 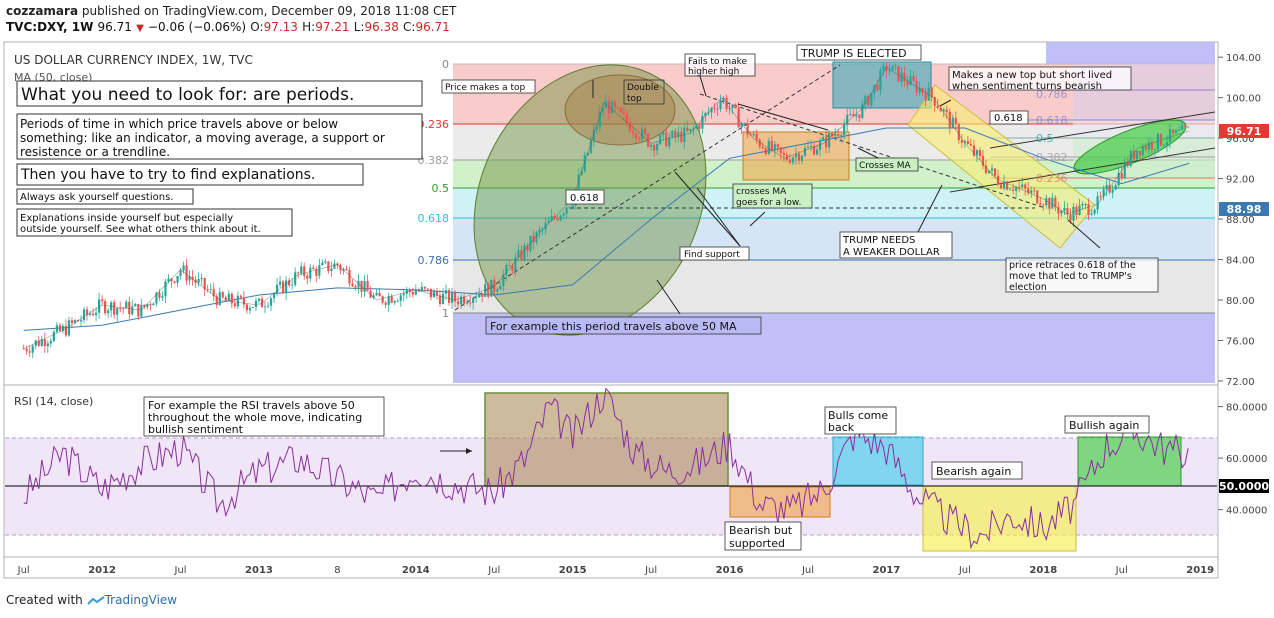 What do you see at coordinates (717, 62) in the screenshot?
I see `fails-label-1: Fails to make` at bounding box center [717, 62].